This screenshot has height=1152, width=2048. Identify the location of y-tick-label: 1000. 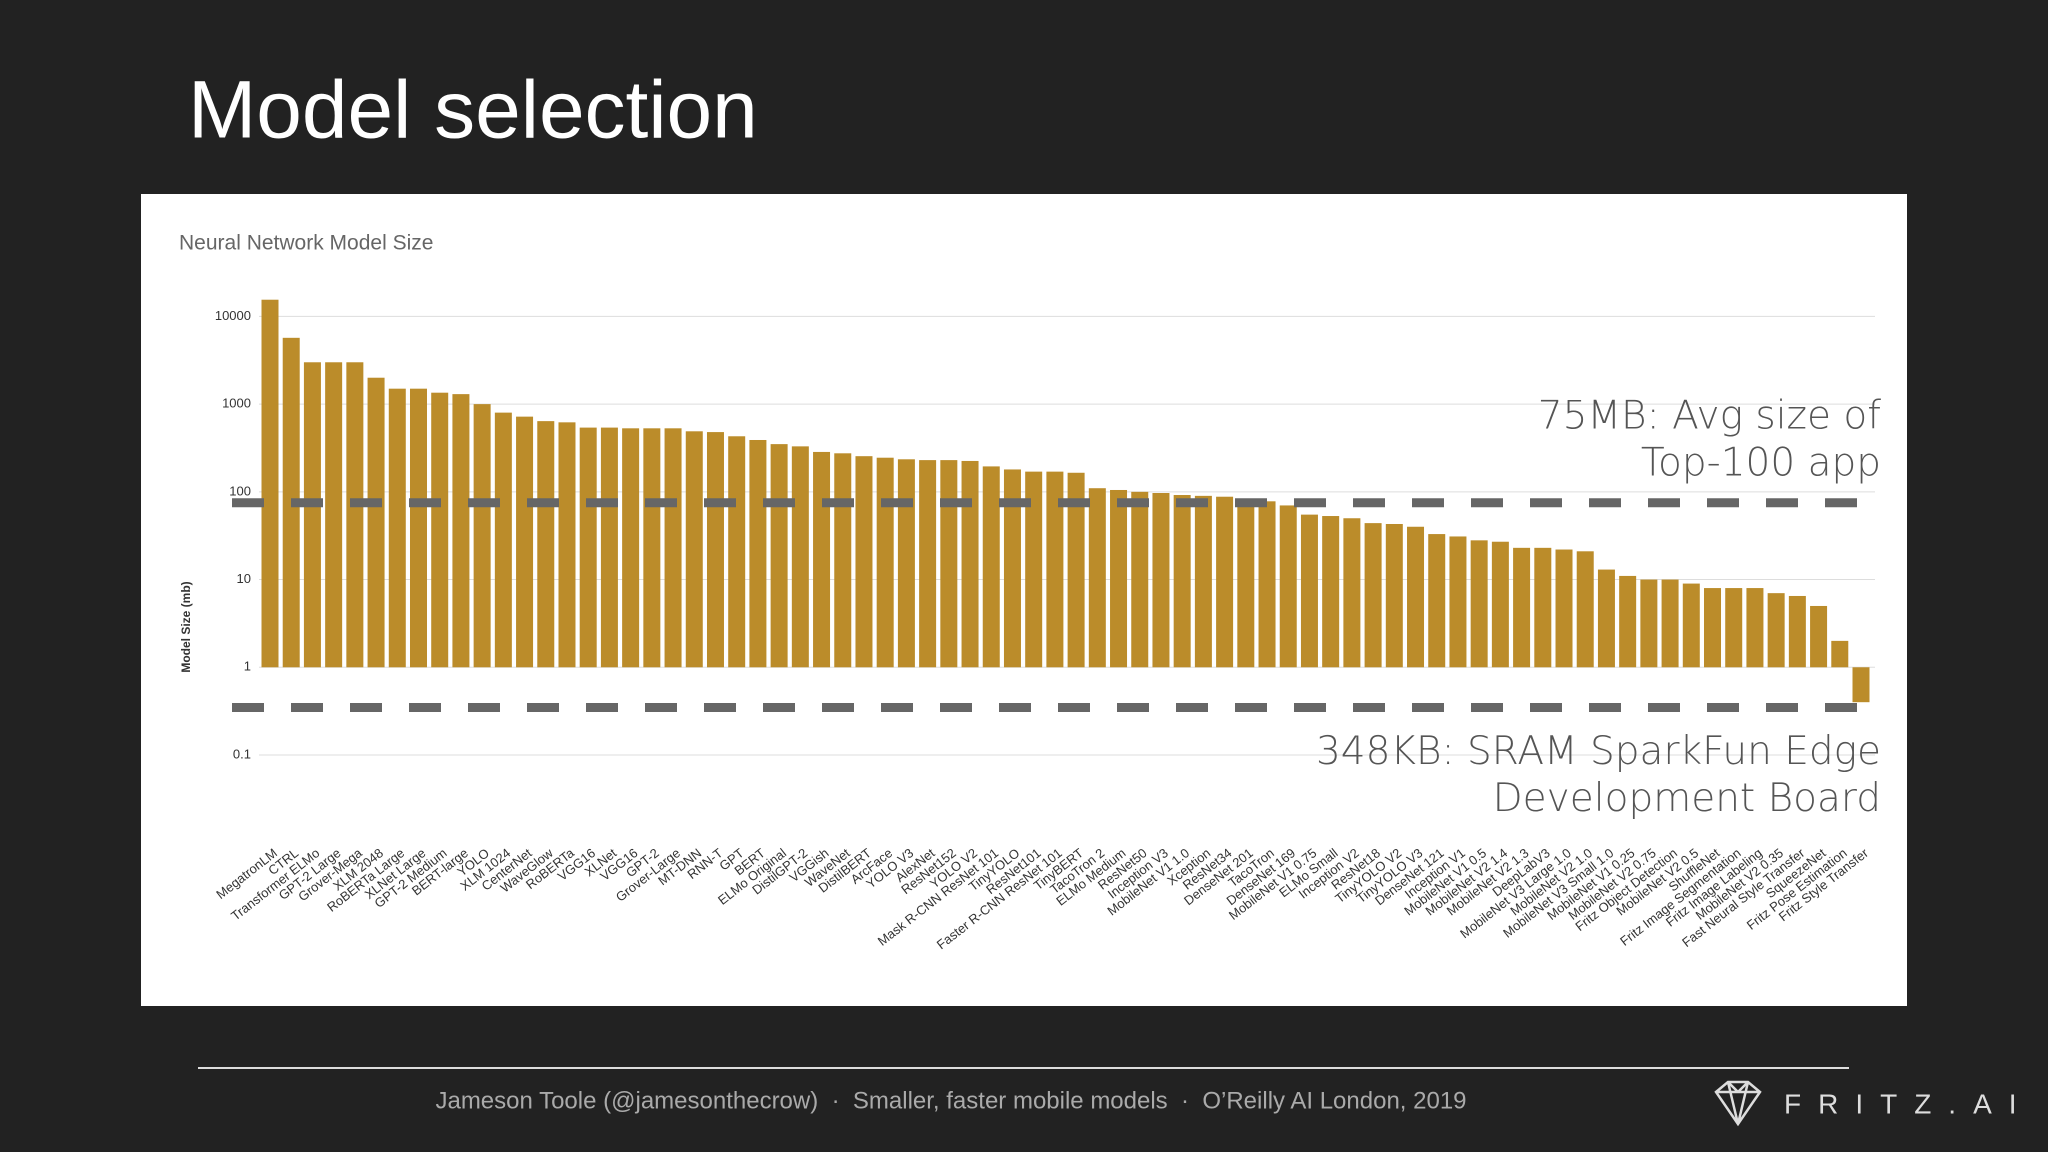
(236, 403).